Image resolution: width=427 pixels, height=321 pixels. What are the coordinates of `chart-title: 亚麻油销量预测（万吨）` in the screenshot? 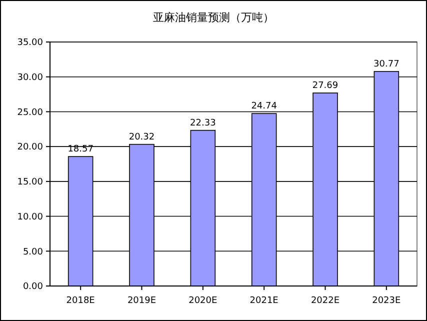 It's located at (213, 17).